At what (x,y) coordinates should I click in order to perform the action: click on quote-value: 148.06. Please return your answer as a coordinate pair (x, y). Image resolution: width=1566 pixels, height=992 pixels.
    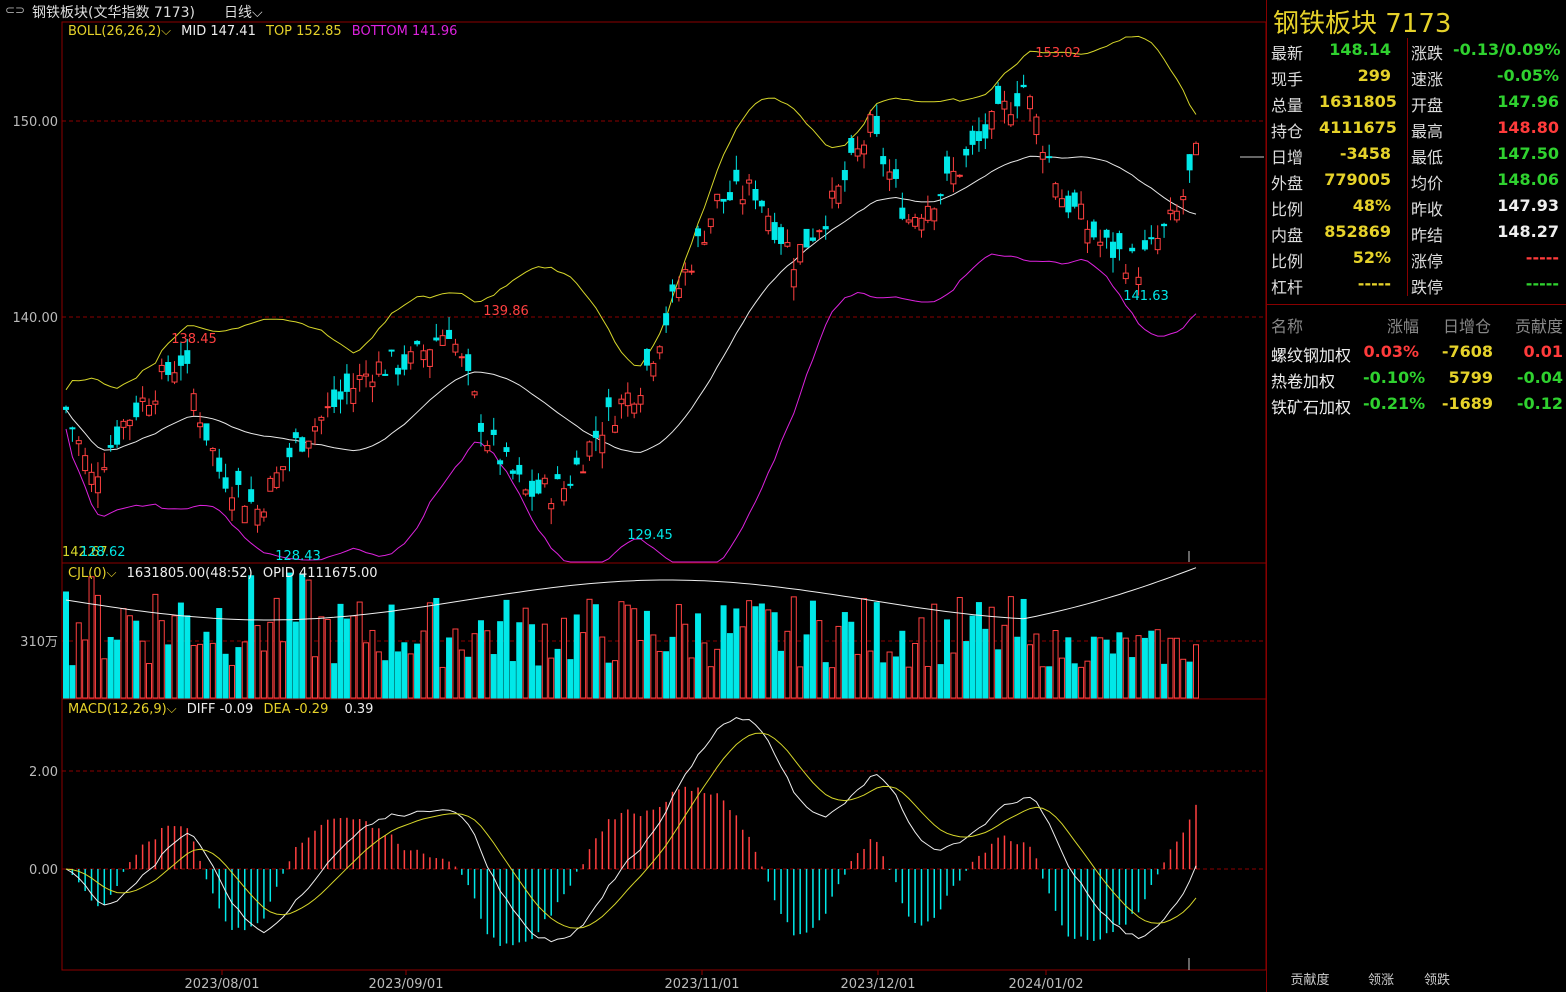
    Looking at the image, I should click on (1528, 179).